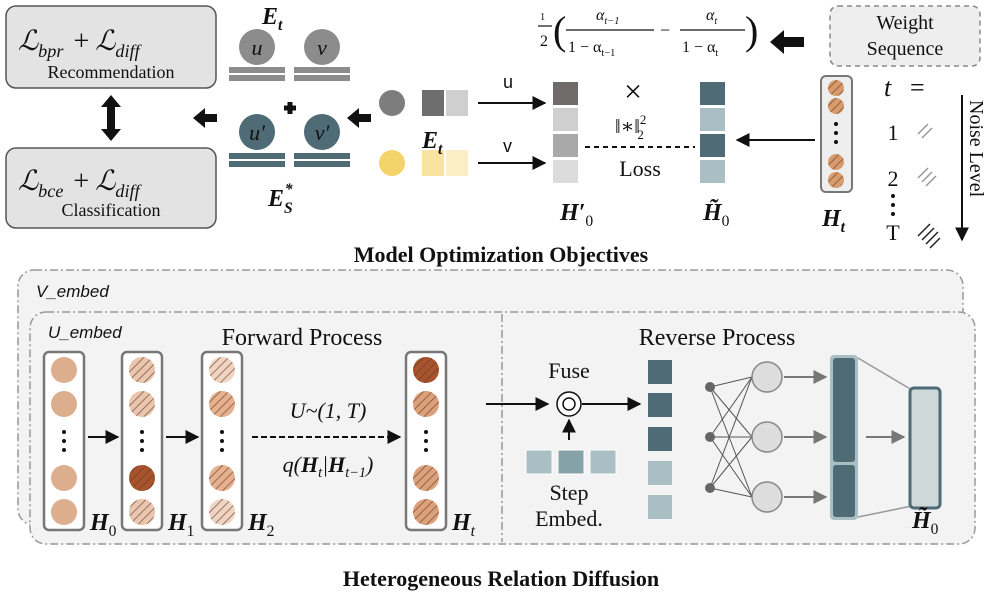 The height and width of the screenshot is (596, 1002). Describe the element at coordinates (50, 191) in the screenshot. I see `text-part: bce` at that location.